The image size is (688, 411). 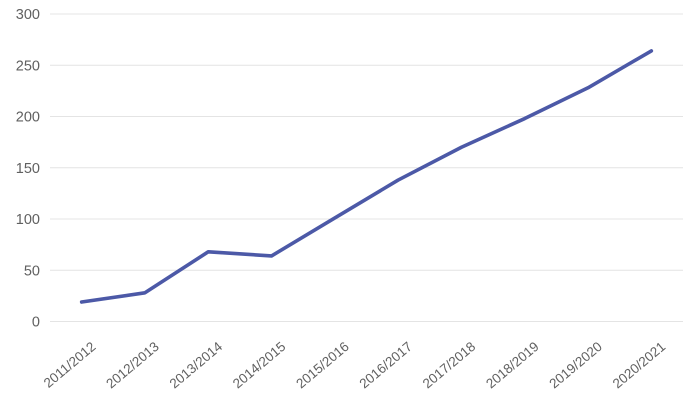 I want to click on x-tick-label: 2014/2015, so click(x=259, y=365).